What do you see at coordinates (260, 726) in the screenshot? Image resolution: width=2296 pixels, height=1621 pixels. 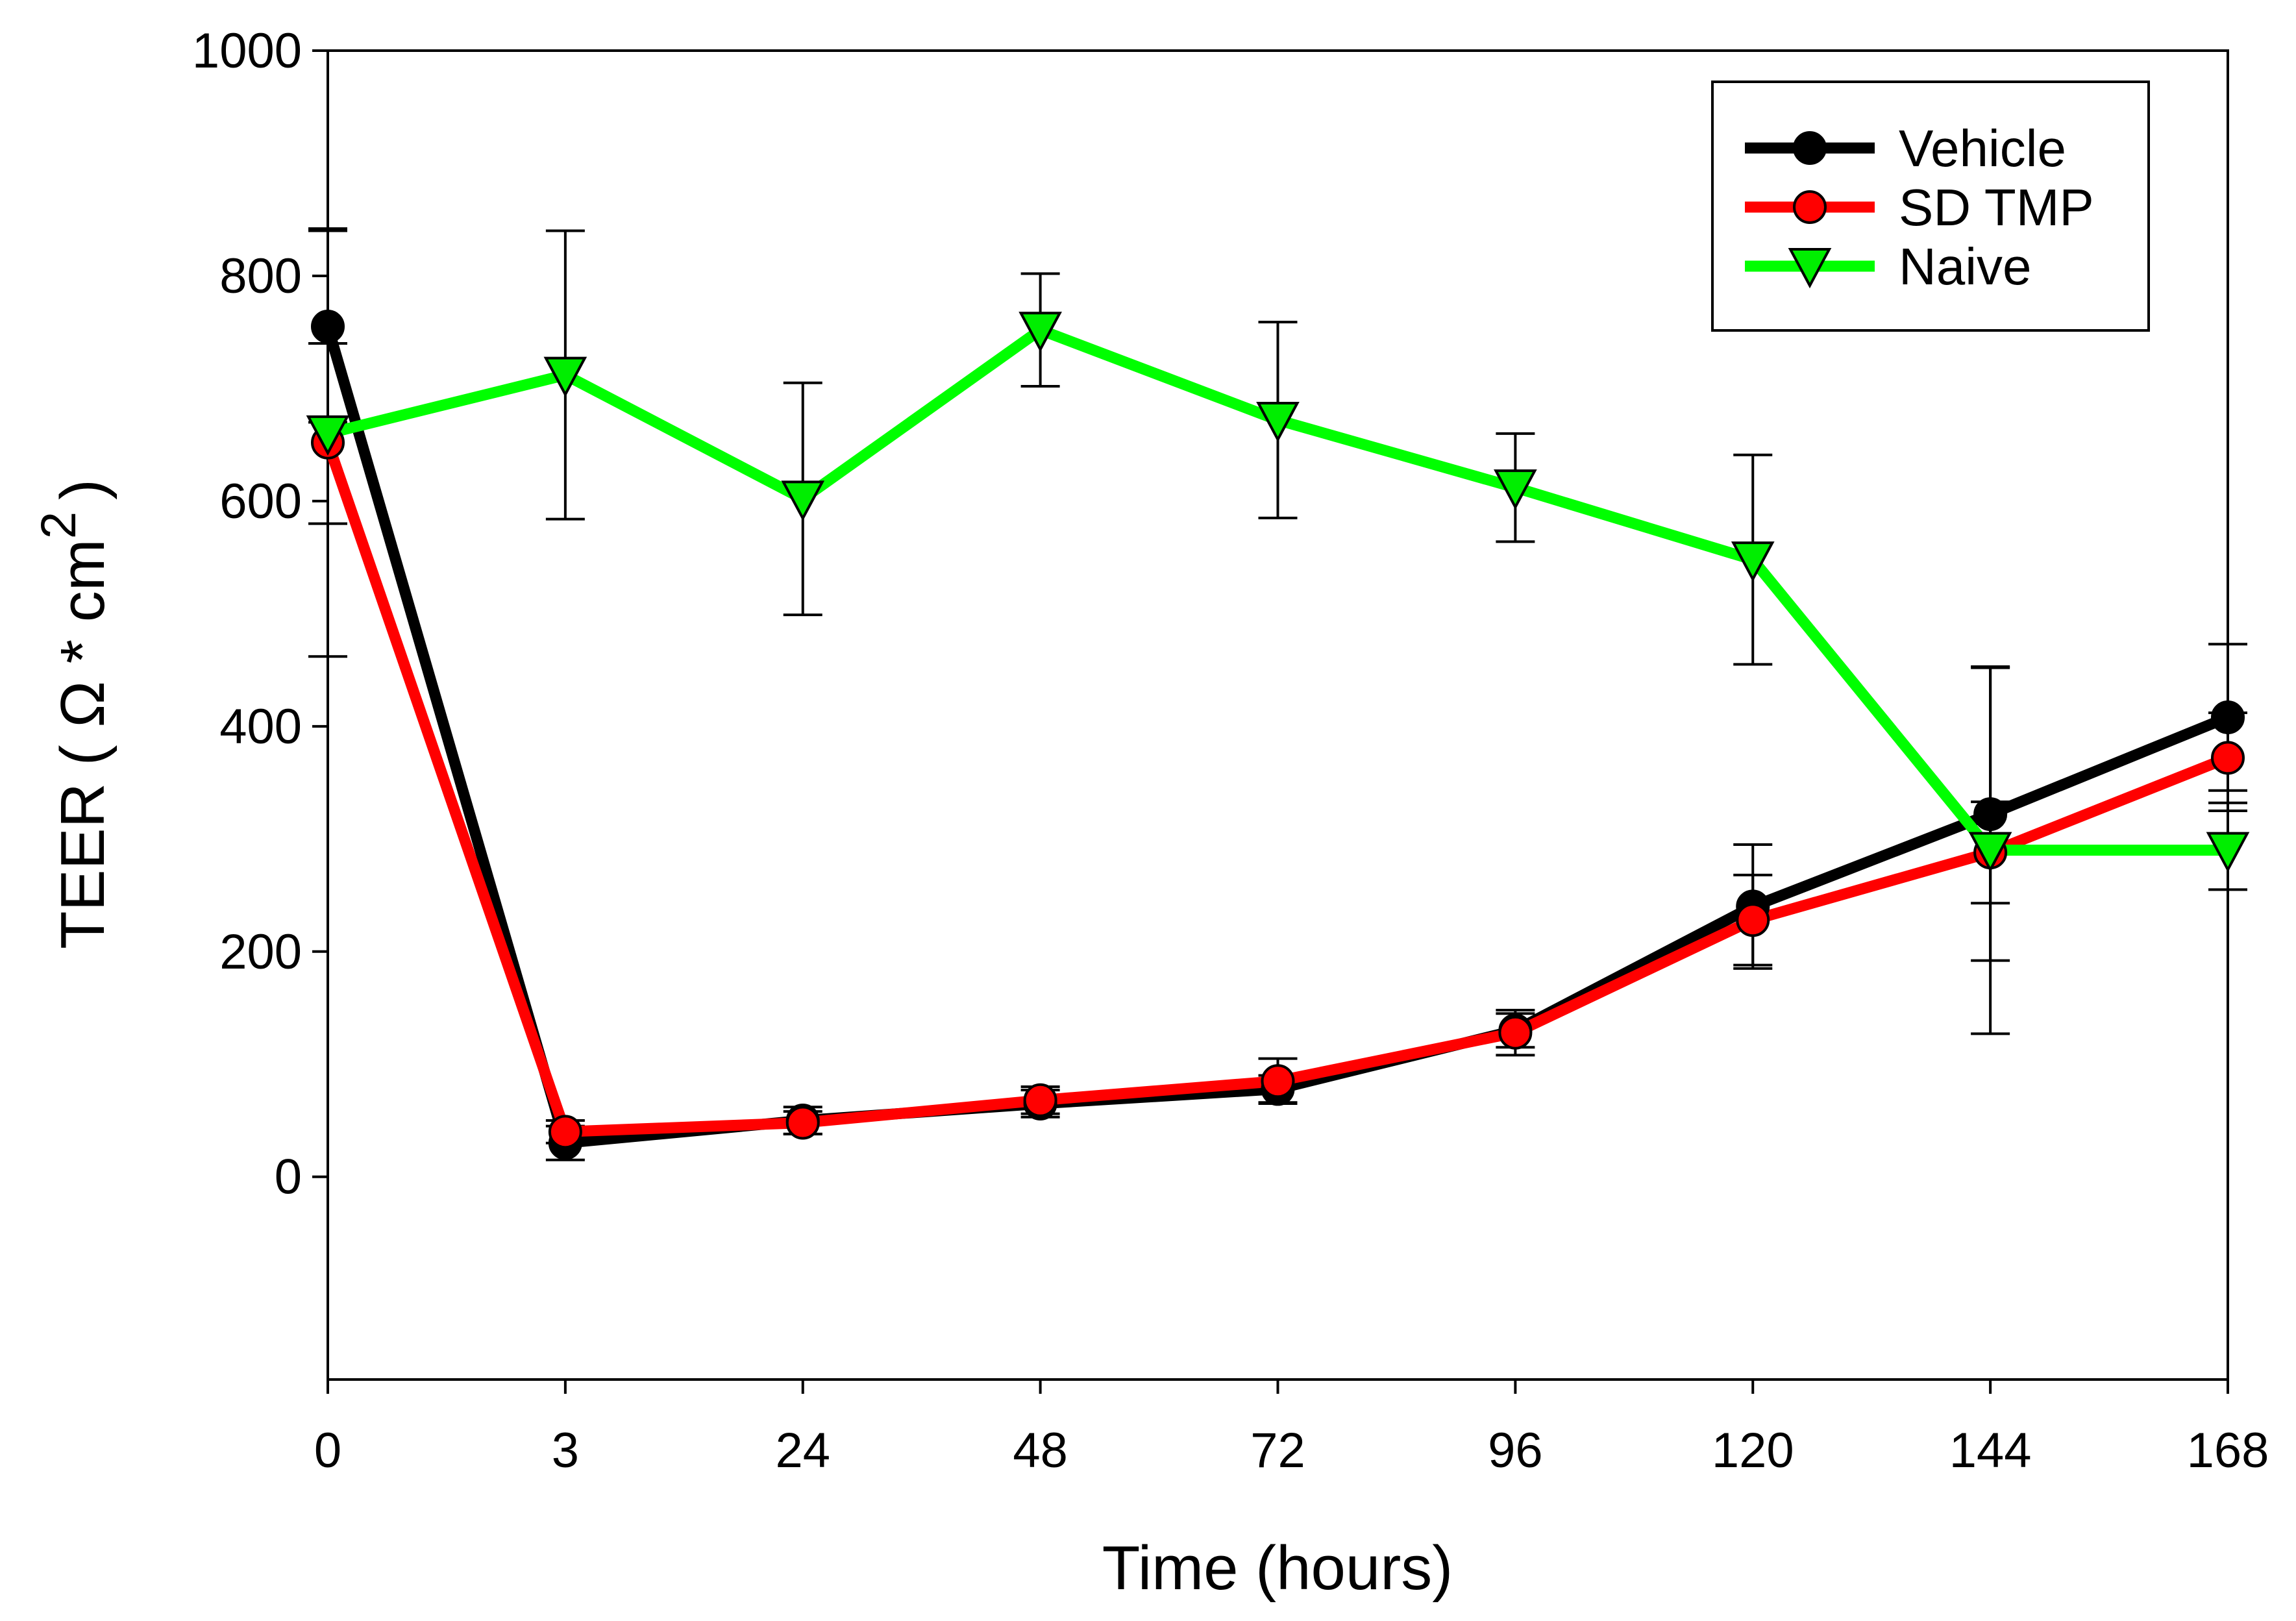 I see `y-tick-label: 400` at bounding box center [260, 726].